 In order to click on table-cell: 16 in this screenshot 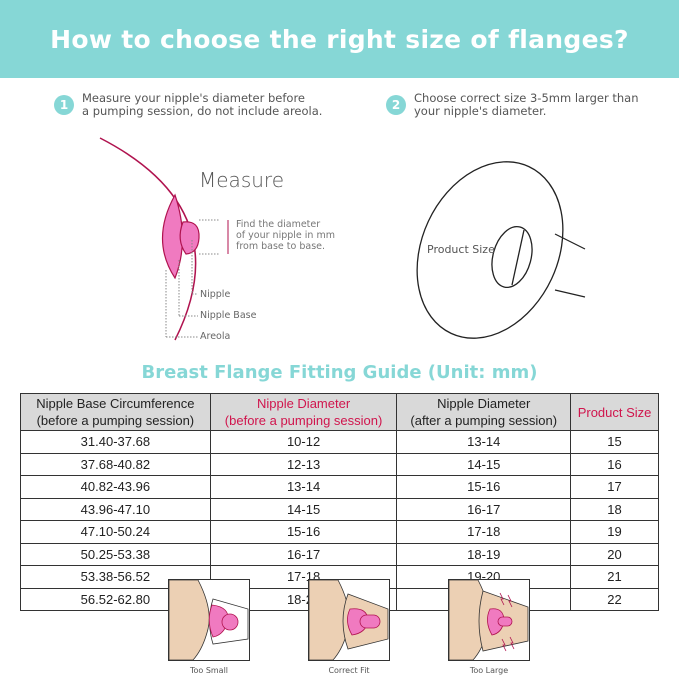, I will do `click(614, 464)`.